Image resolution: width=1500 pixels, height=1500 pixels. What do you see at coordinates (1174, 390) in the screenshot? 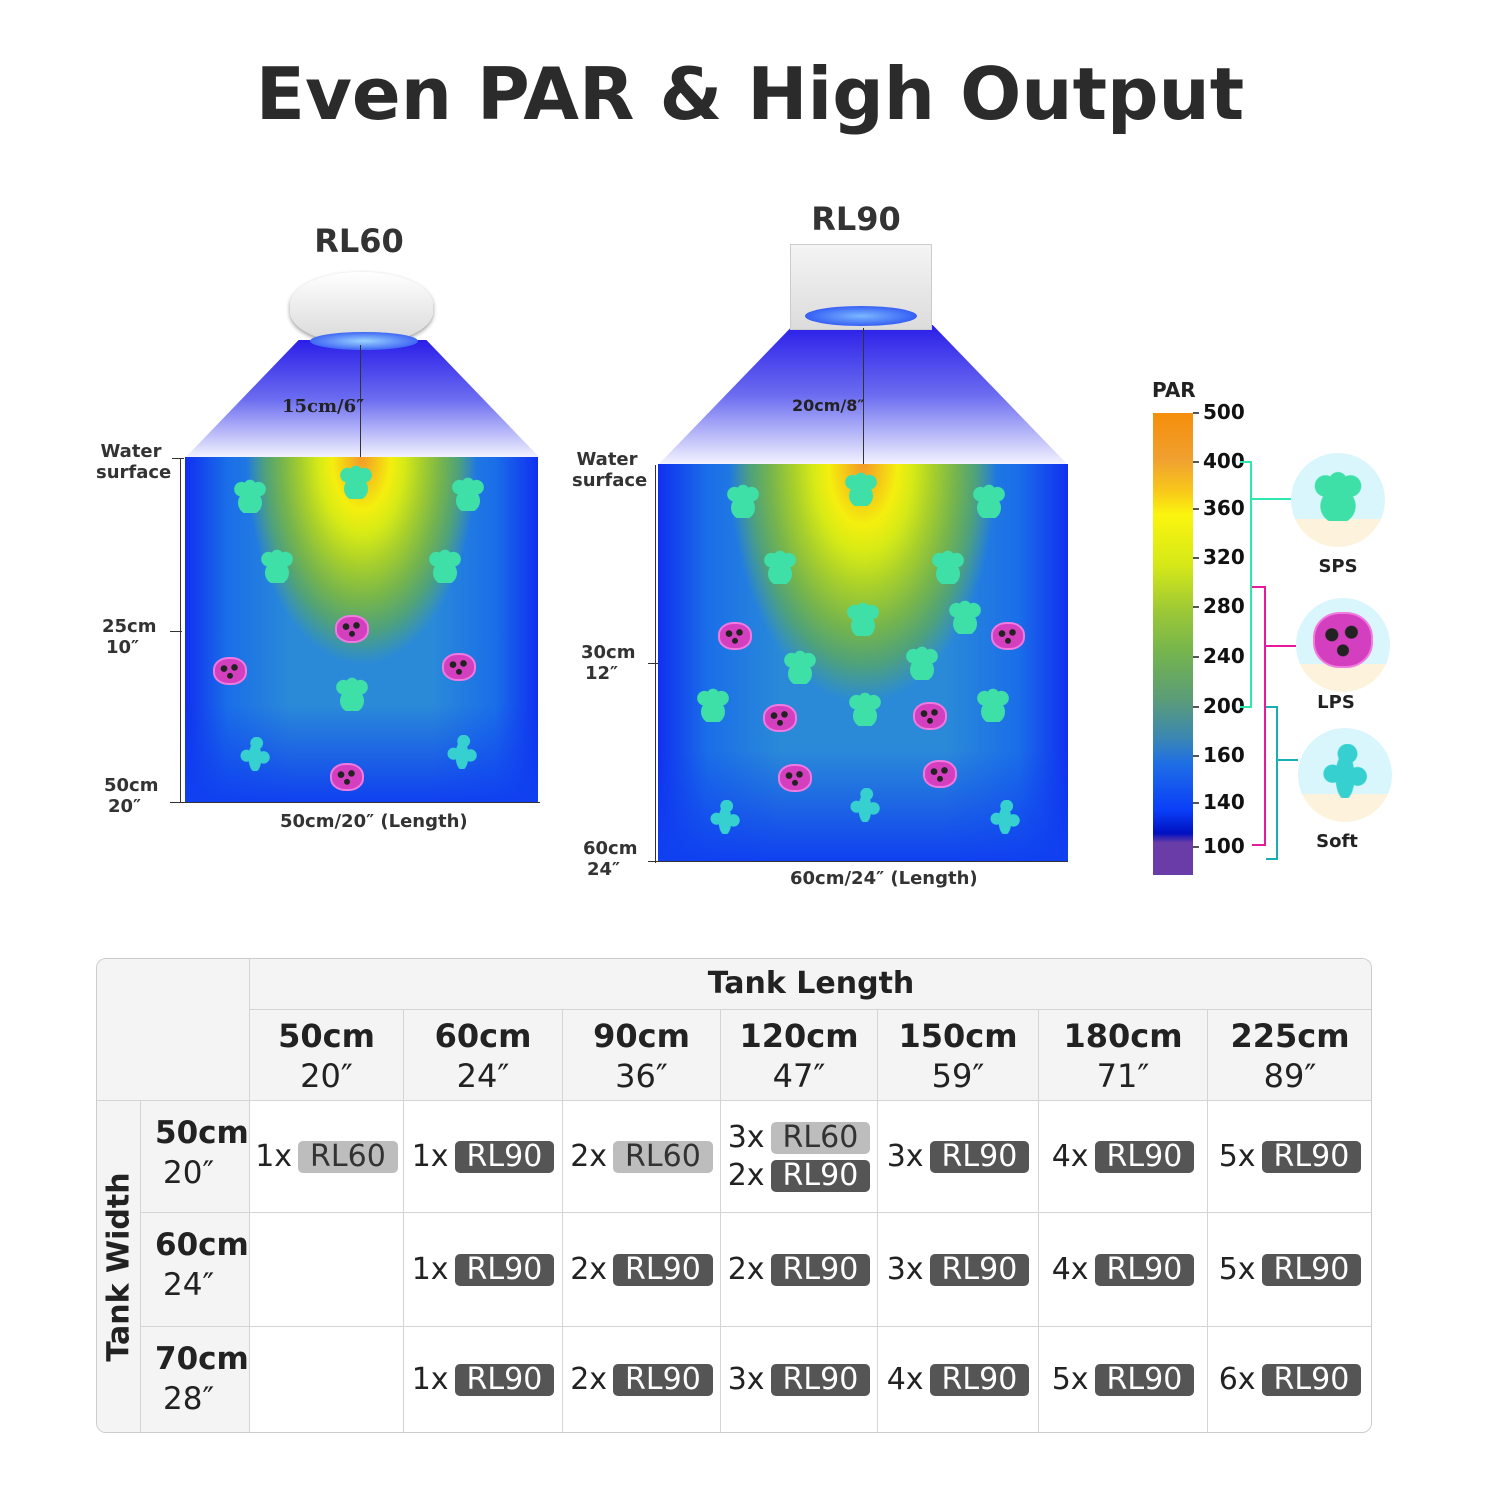
I see `par-legend-title: PAR` at bounding box center [1174, 390].